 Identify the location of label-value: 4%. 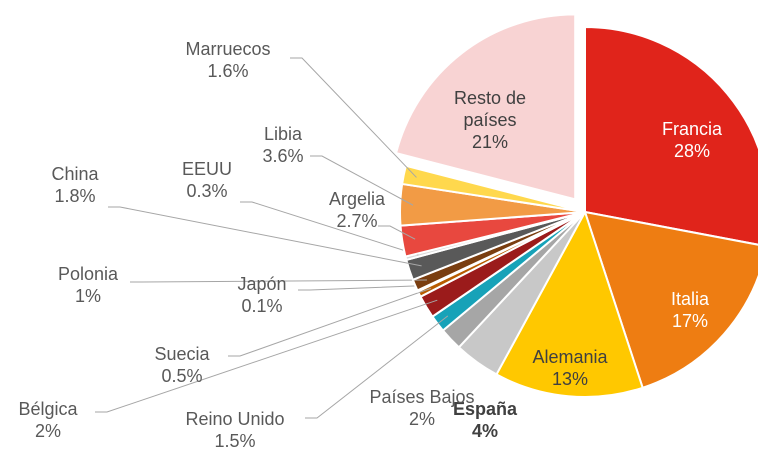
(484, 431).